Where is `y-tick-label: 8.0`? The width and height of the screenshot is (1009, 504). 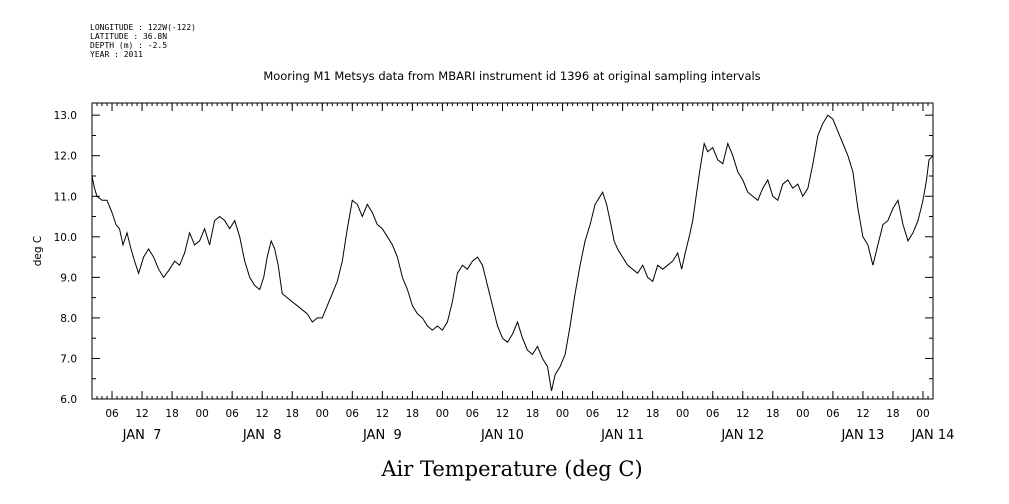 y-tick-label: 8.0 is located at coordinates (68, 319).